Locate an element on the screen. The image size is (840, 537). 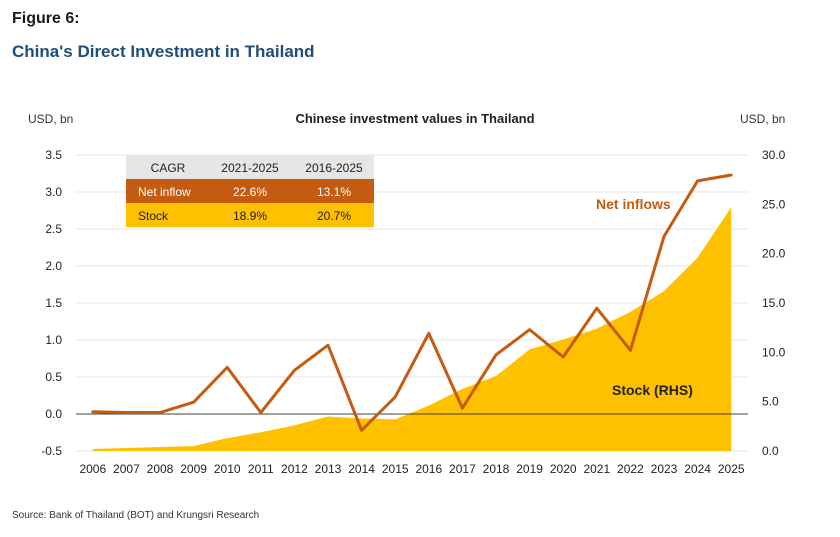
right-tick-label: 0.0 is located at coordinates (770, 451).